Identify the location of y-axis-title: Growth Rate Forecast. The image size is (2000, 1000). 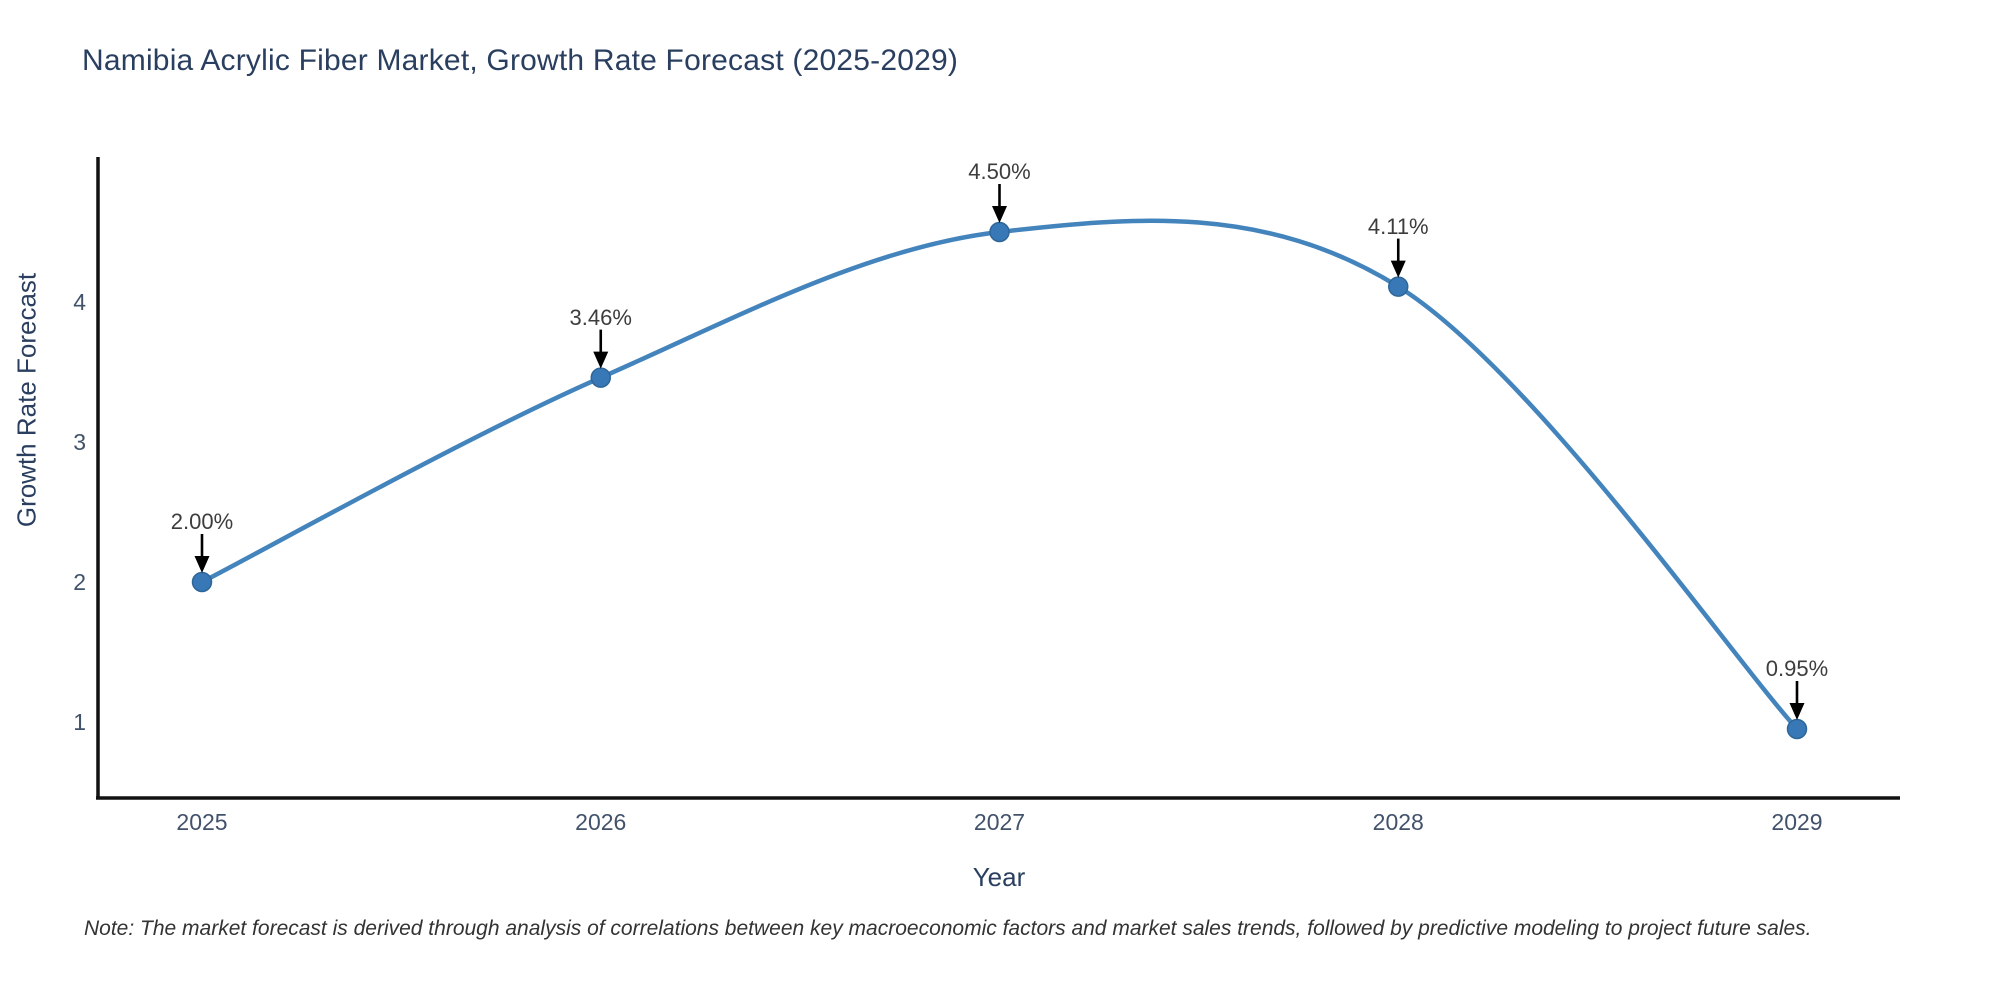
(26, 400).